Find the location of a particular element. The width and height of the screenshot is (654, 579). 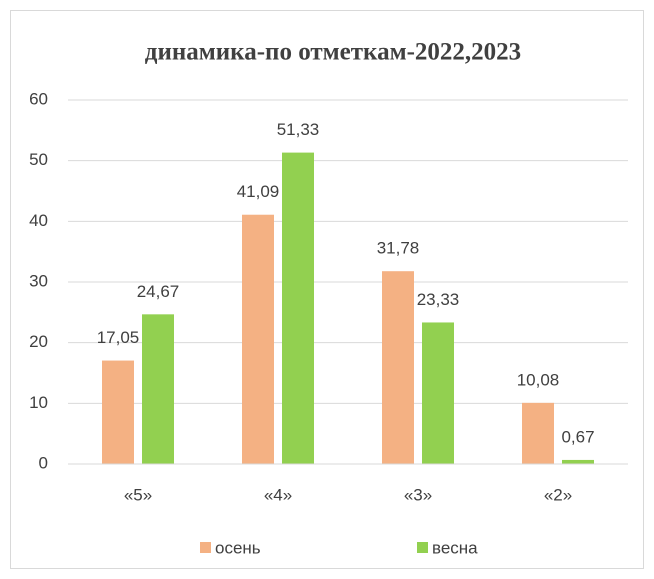

y-tick-label: 30 is located at coordinates (38, 280).